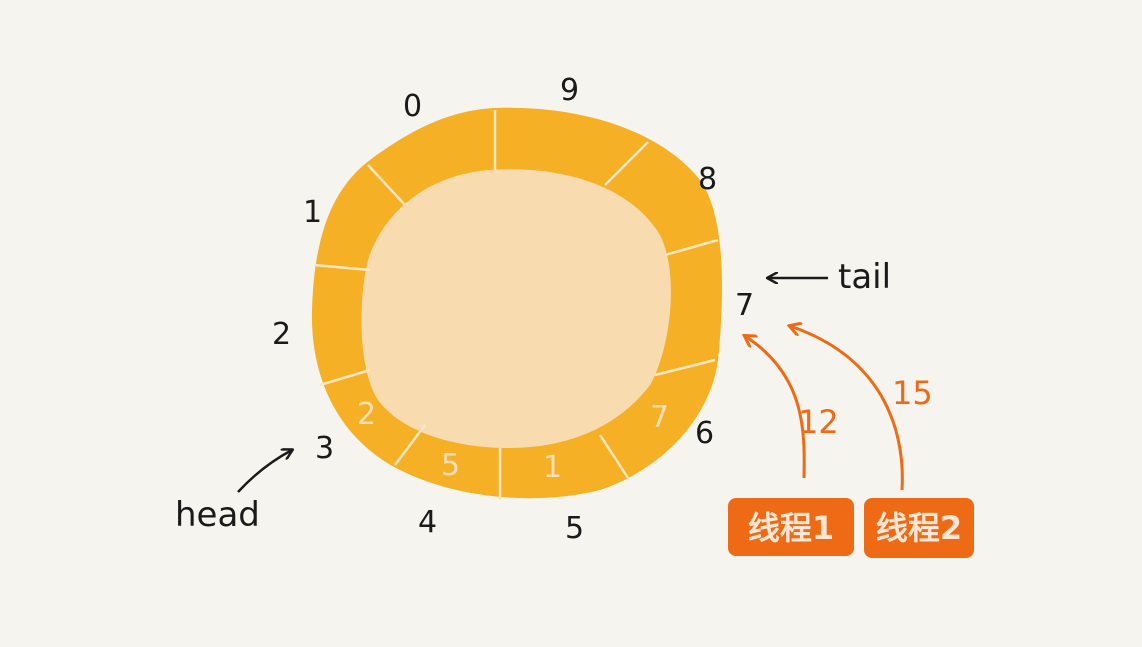 This screenshot has height=647, width=1142. Describe the element at coordinates (217, 515) in the screenshot. I see `head-label: head` at that location.